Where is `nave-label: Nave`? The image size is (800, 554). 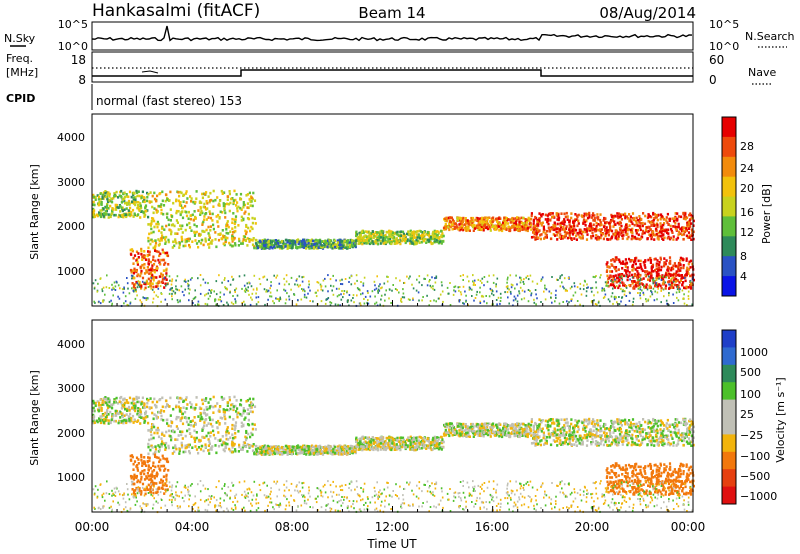 nave-label: Nave is located at coordinates (762, 72).